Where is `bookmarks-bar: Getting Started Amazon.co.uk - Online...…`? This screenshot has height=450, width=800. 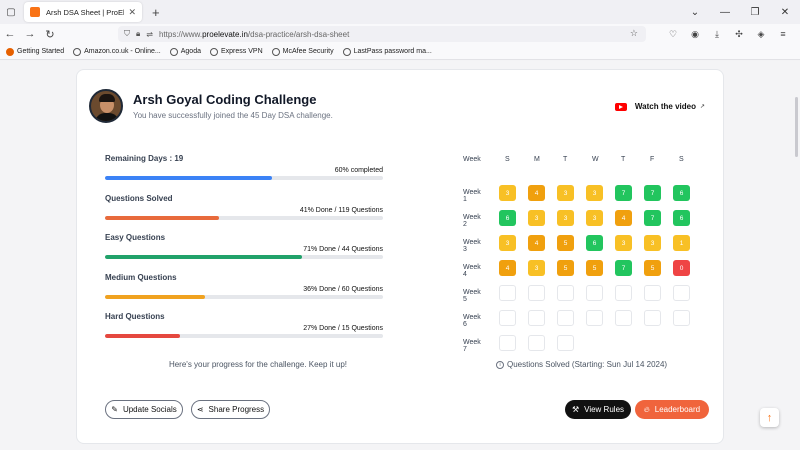 bookmarks-bar: Getting Started Amazon.co.uk - Online...… is located at coordinates (400, 52).